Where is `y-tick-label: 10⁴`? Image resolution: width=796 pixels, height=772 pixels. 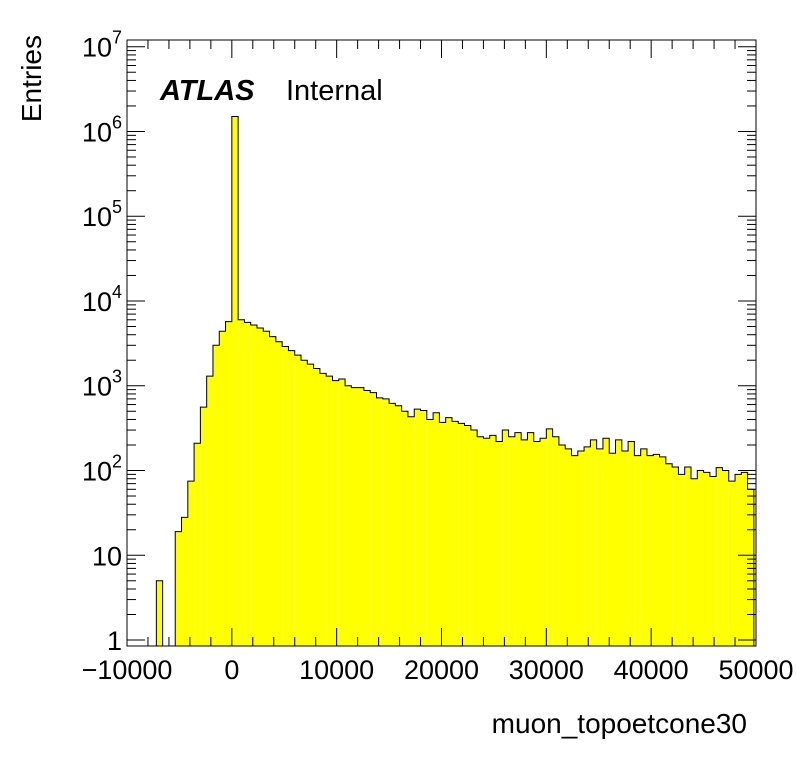 y-tick-label: 10⁴ is located at coordinates (102, 299).